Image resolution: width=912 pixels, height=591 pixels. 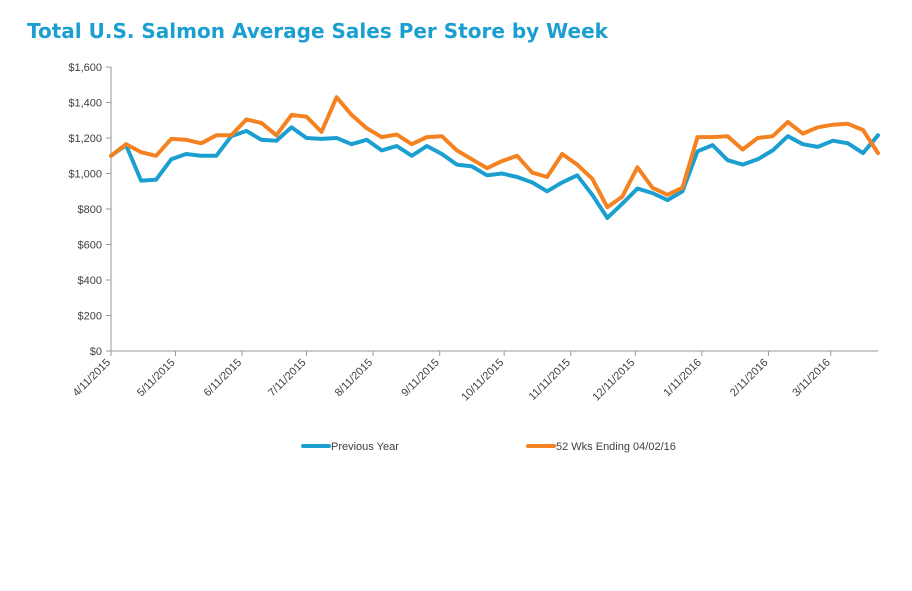 I want to click on y-tick-label: $1,200, so click(x=85, y=139).